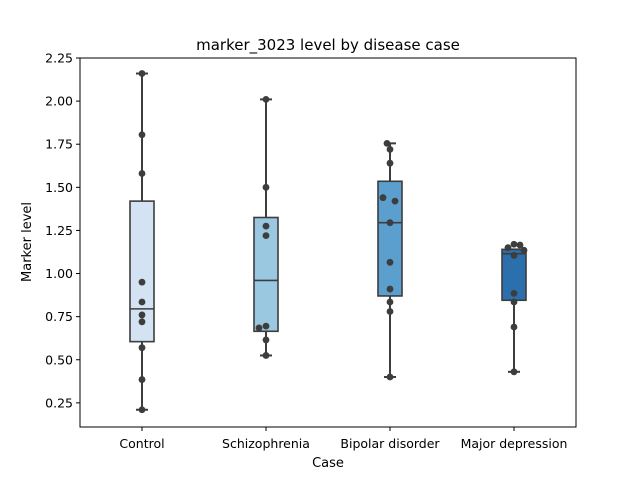 This screenshot has height=480, width=640. What do you see at coordinates (328, 45) in the screenshot?
I see `chart-title: marker_3023 level by disease case` at bounding box center [328, 45].